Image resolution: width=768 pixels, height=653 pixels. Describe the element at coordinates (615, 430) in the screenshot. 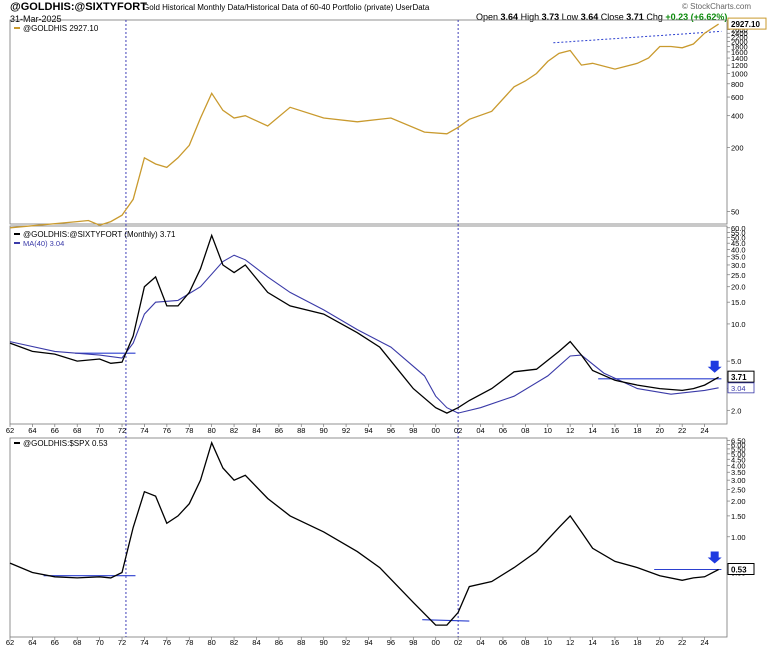

I see `ratio-xtick-label: 16` at that location.